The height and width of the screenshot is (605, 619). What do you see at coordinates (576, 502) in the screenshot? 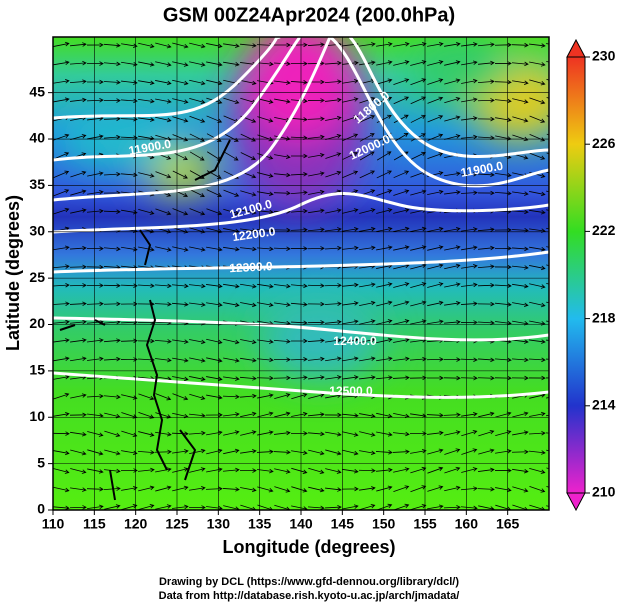
I see `colorbar-min-arrow` at bounding box center [576, 502].